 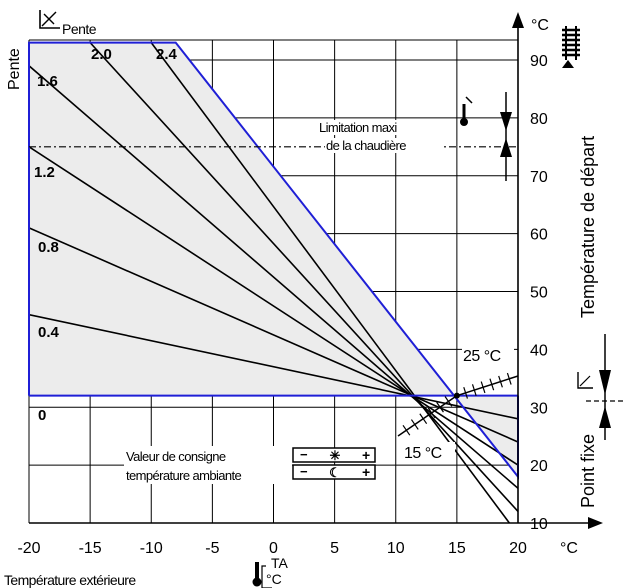 What do you see at coordinates (212, 548) in the screenshot?
I see `x-tick-label: -5` at bounding box center [212, 548].